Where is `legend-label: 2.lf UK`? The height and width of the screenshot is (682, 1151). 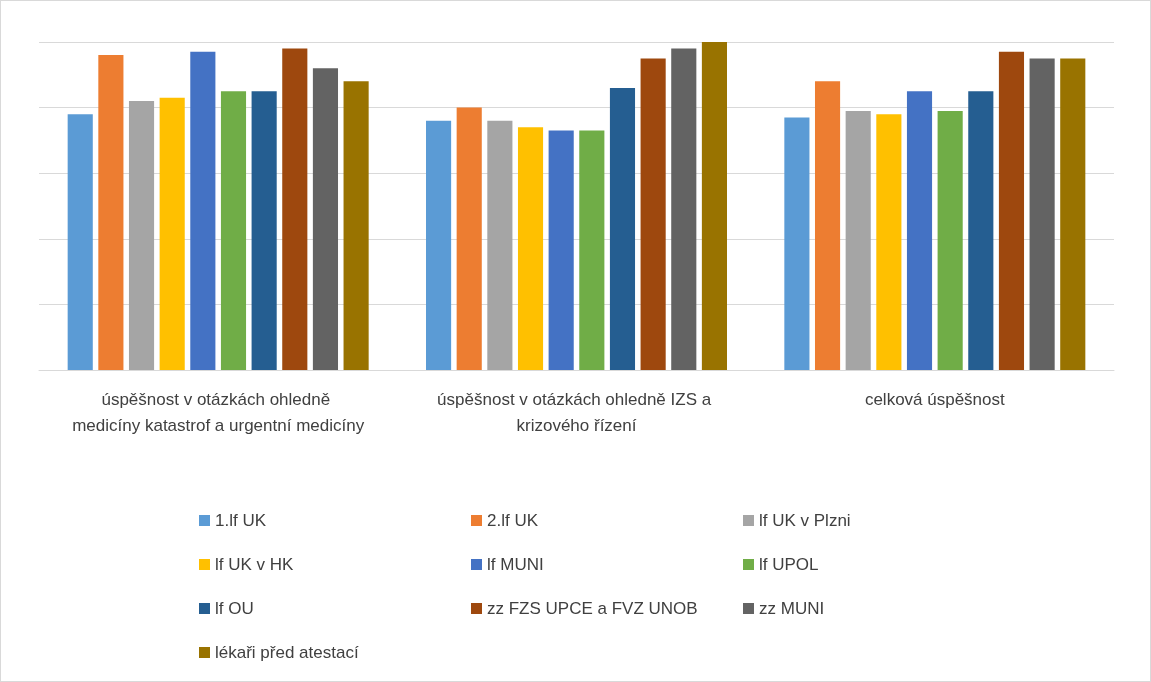 legend-label: 2.lf UK is located at coordinates (513, 520).